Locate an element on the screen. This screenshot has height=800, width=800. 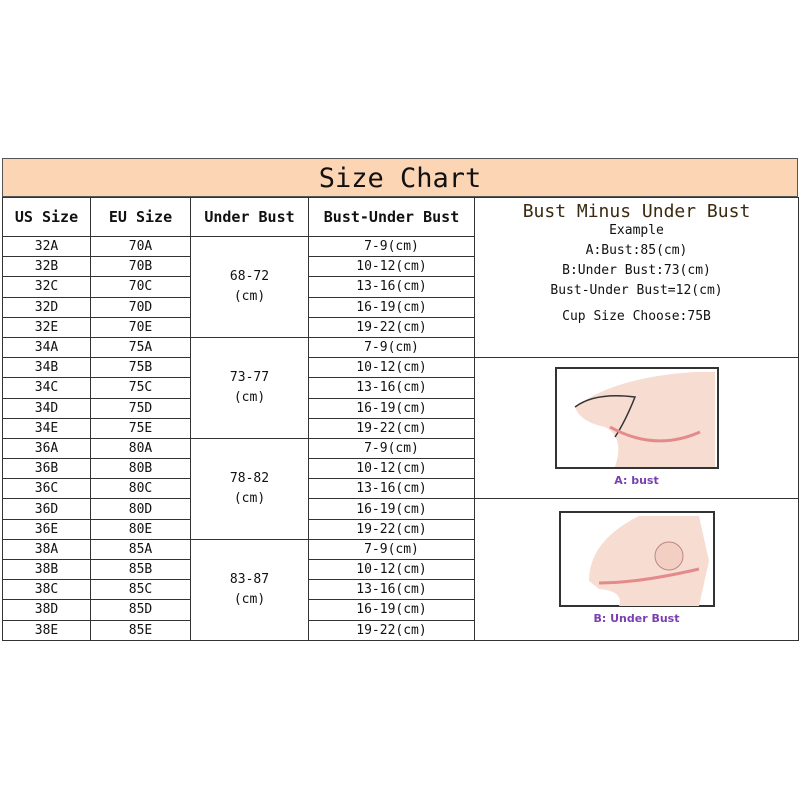
eu-size-cell: 80D is located at coordinates (140, 509).